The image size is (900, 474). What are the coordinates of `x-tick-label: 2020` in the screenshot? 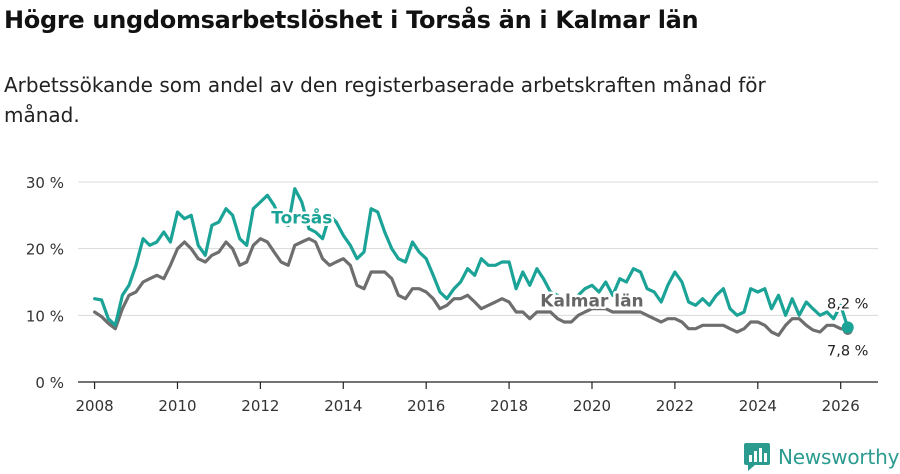 It's located at (592, 406).